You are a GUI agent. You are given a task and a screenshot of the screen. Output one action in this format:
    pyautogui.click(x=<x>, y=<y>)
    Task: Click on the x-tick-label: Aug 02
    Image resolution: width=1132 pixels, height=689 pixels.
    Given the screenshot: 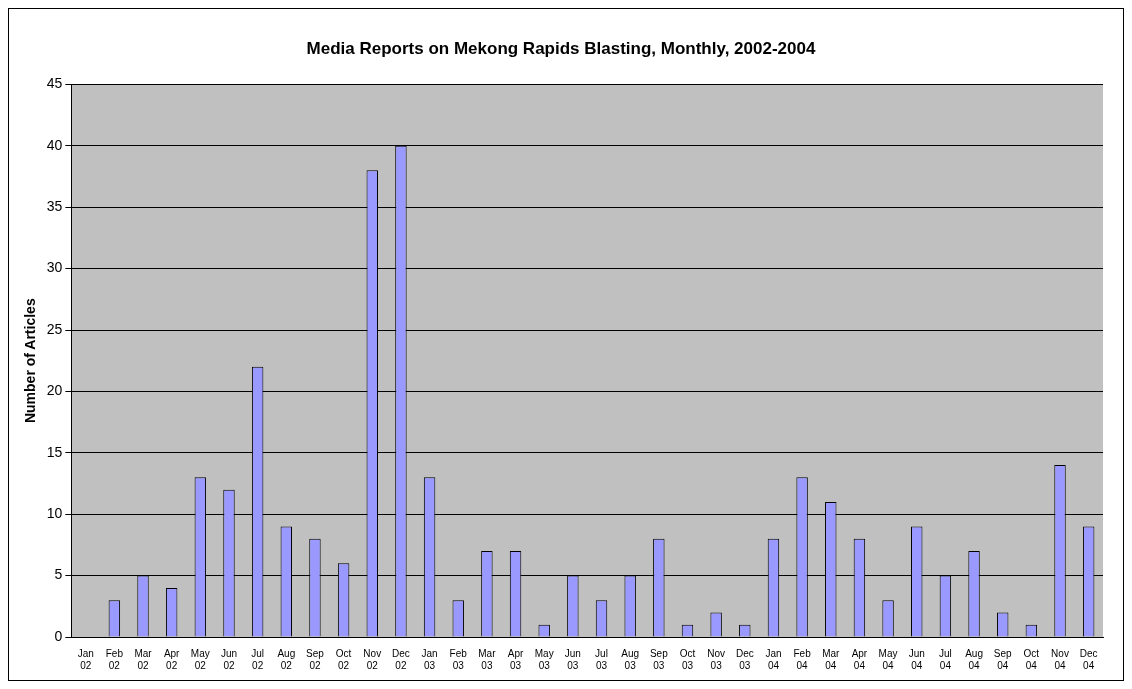 What is the action you would take?
    pyautogui.click(x=286, y=659)
    